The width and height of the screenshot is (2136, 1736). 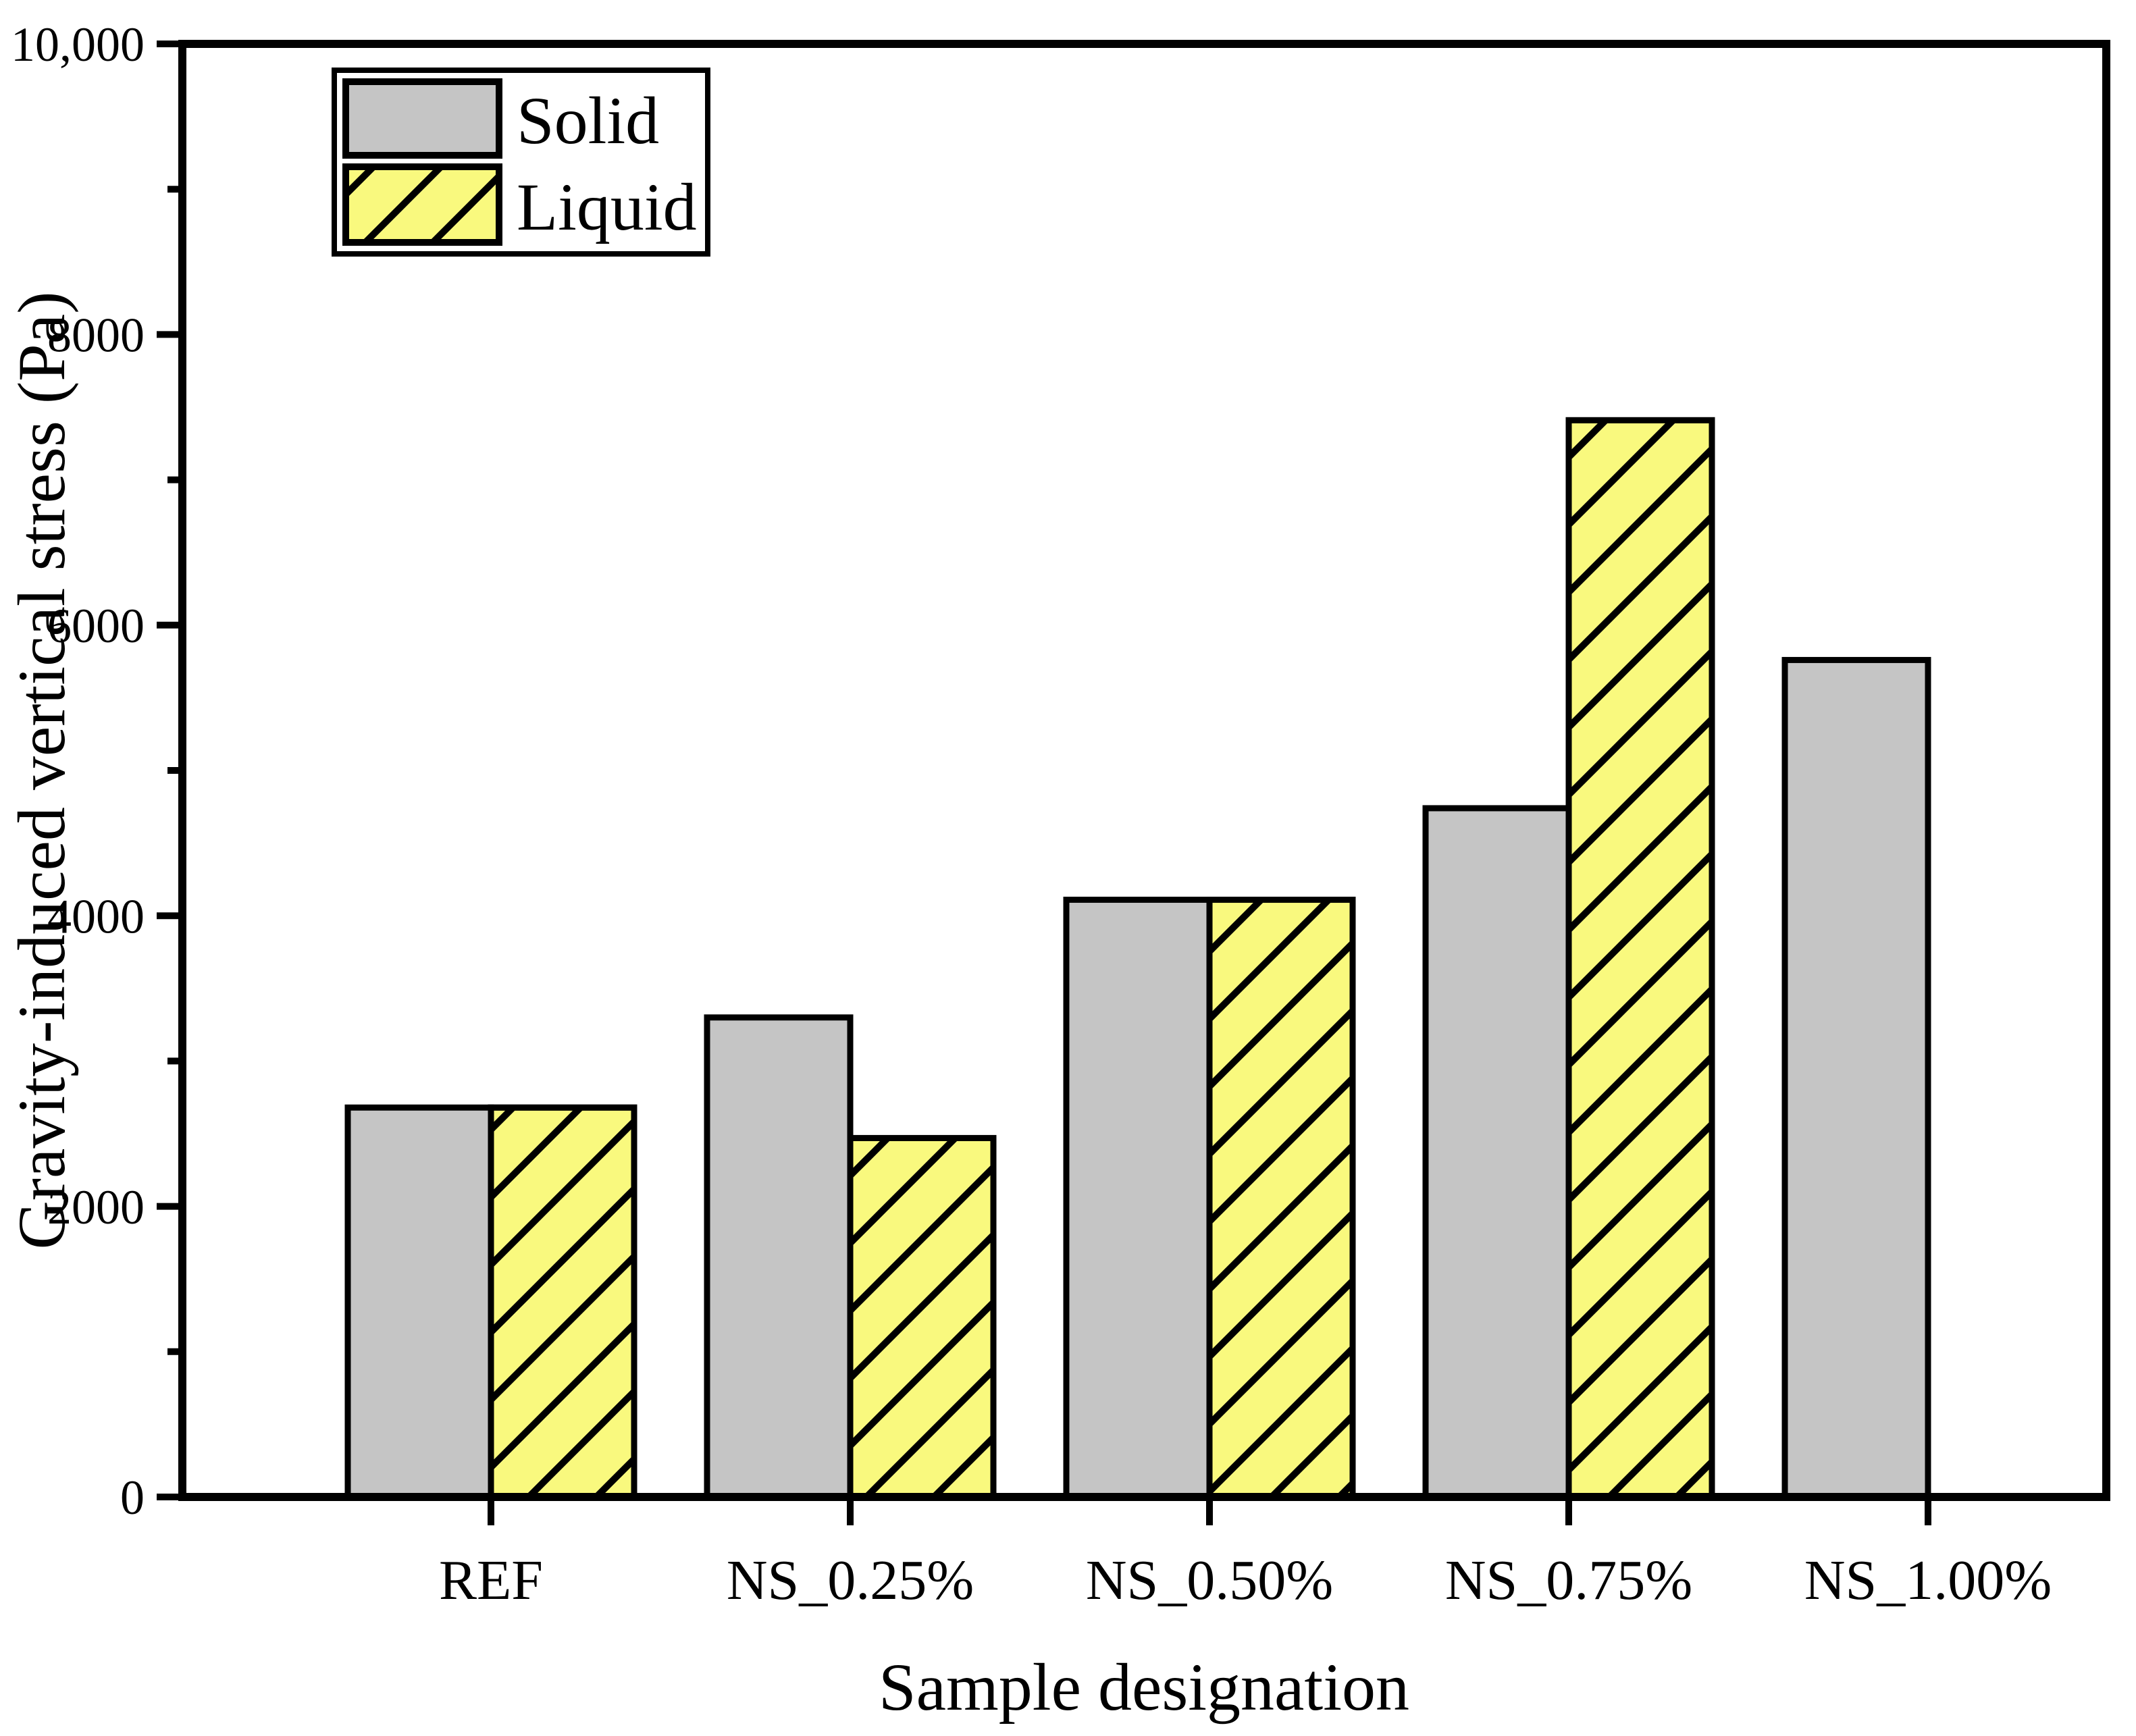 What do you see at coordinates (78, 45) in the screenshot?
I see `y-tick-label: 10,000` at bounding box center [78, 45].